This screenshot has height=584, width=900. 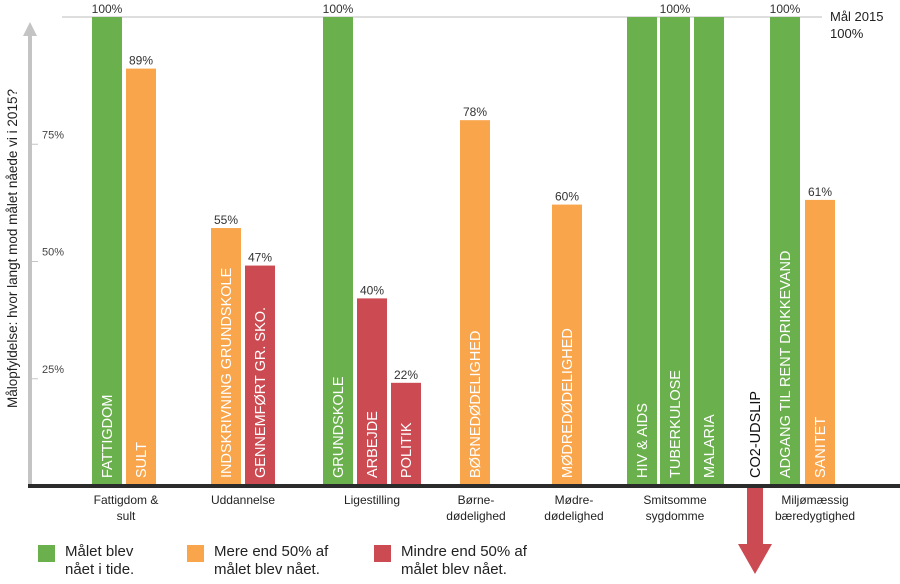 I want to click on legend-item-green: Målet blev nået i tide., so click(x=86, y=561).